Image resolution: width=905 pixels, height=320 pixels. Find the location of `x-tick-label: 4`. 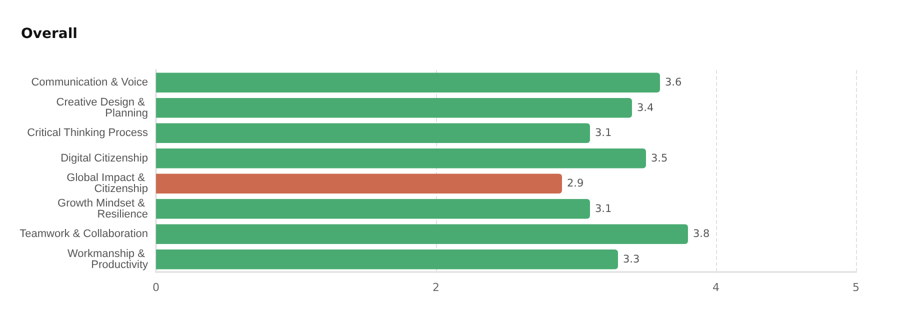

x-tick-label: 4 is located at coordinates (716, 287).